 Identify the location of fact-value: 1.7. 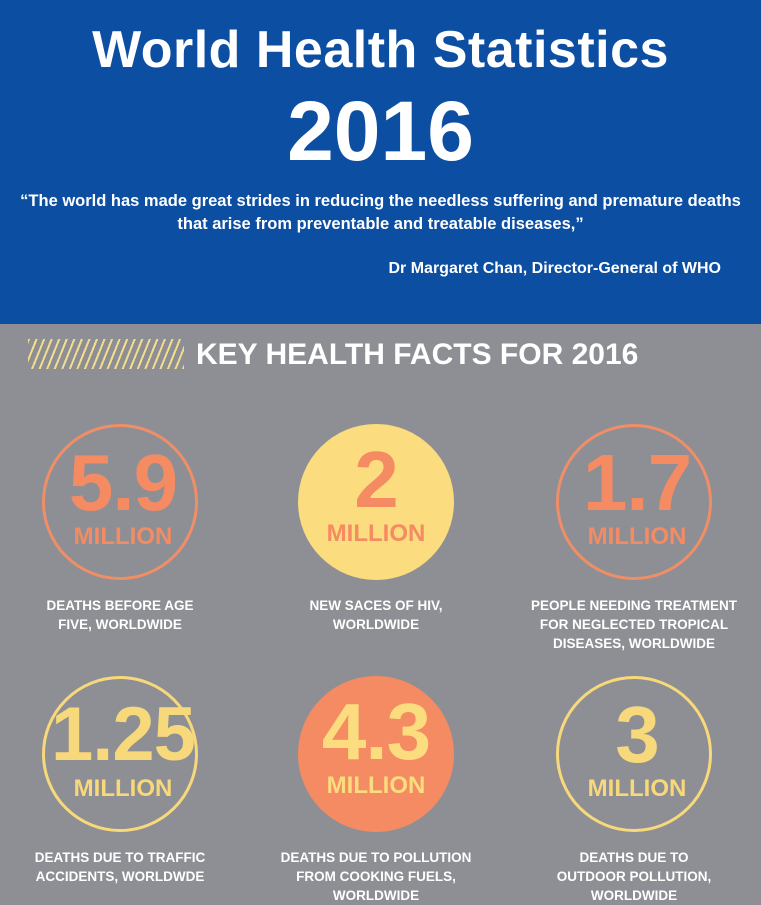
(637, 482).